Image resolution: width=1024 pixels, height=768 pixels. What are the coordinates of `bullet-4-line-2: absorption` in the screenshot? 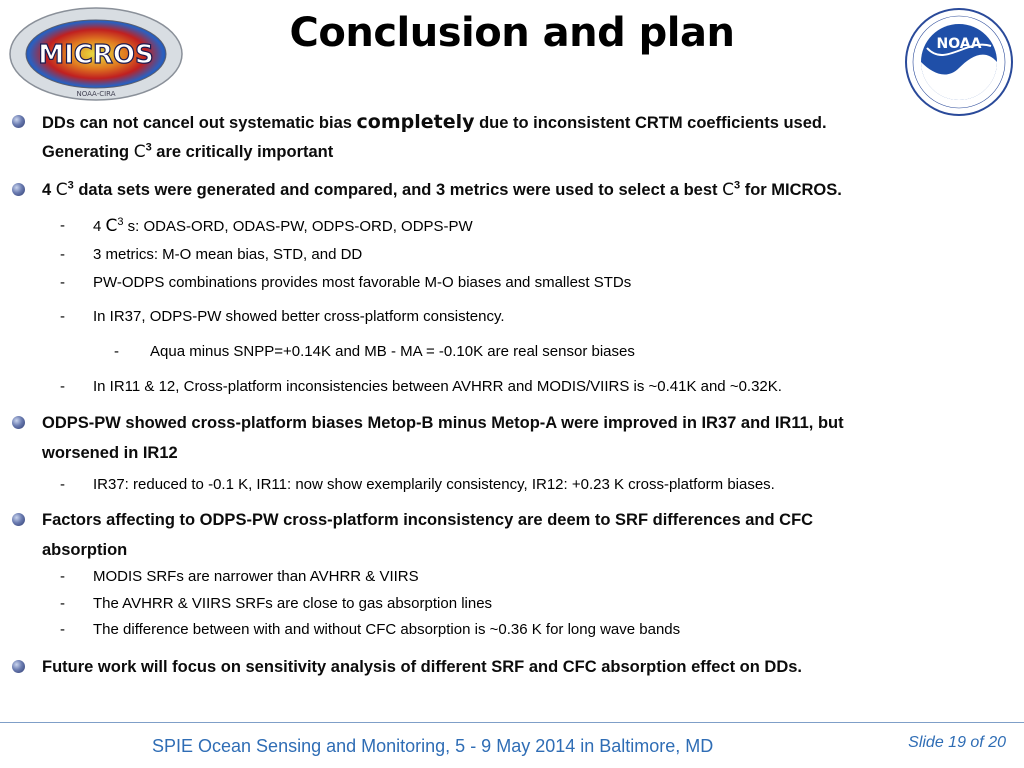 It's located at (85, 550).